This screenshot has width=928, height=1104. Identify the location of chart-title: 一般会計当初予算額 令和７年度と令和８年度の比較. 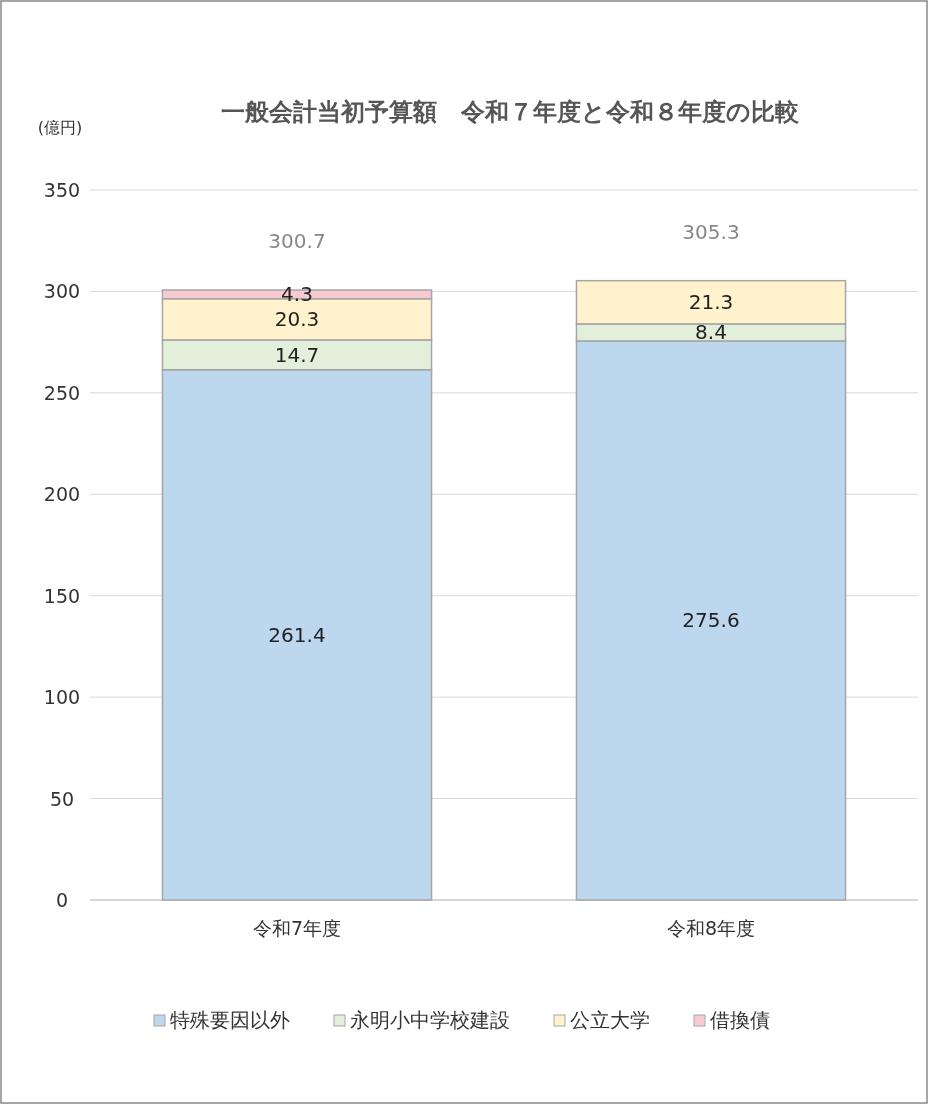
(510, 112).